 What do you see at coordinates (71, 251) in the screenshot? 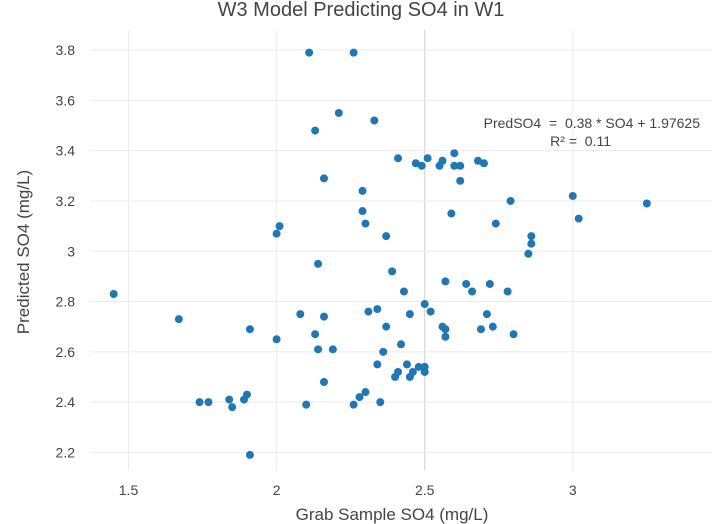
I see `y-tick-label: 3` at bounding box center [71, 251].